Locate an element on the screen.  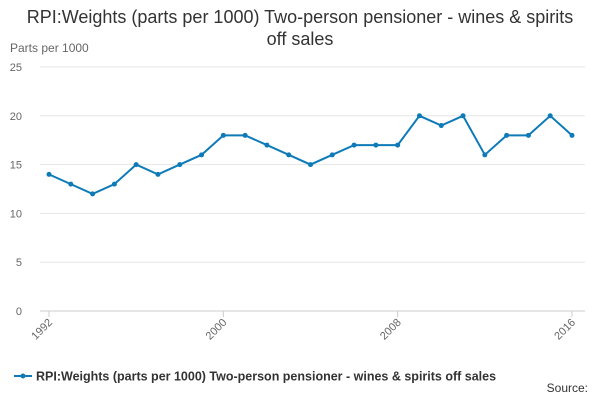
x-tick-label: 2008 is located at coordinates (391, 330).